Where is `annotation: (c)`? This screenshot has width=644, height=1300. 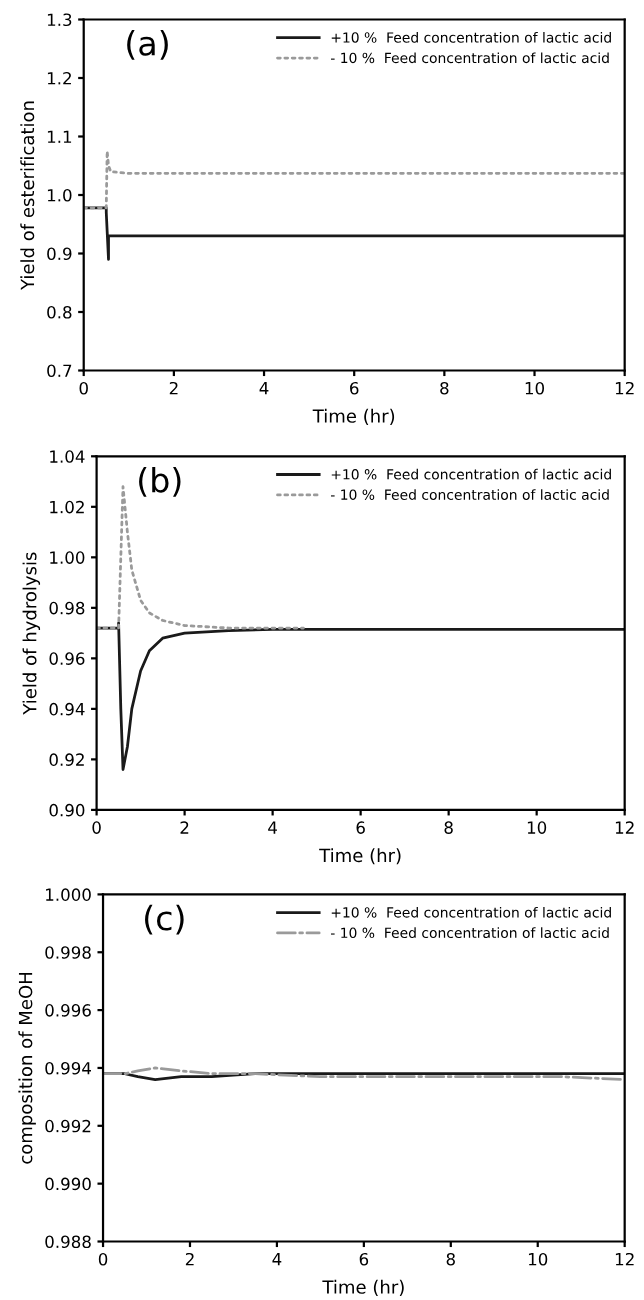
annotation: (c) is located at coordinates (164, 919).